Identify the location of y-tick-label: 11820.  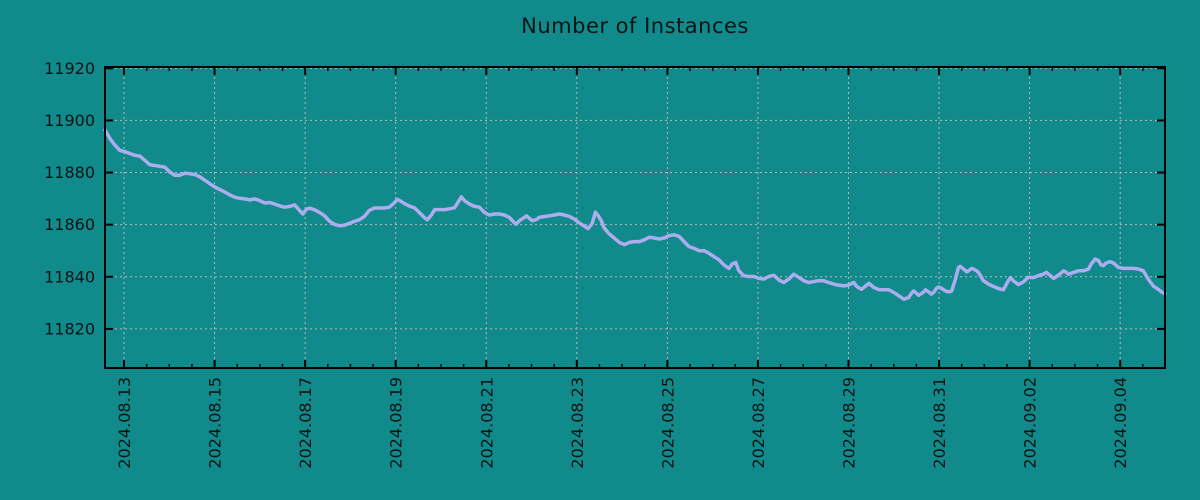
(69, 328).